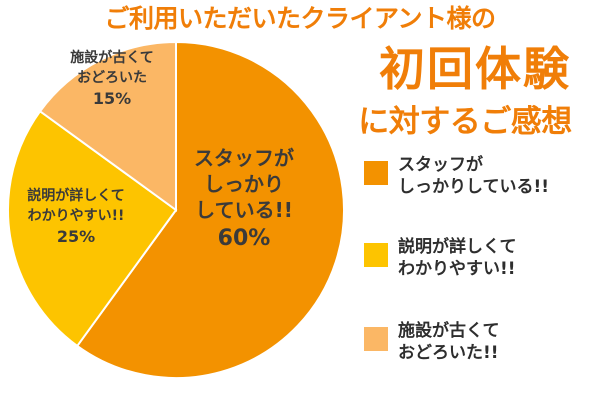  What do you see at coordinates (76, 216) in the screenshot?
I see `slice-label-2: 説明が詳しくてわかりやすい!! 25%` at bounding box center [76, 216].